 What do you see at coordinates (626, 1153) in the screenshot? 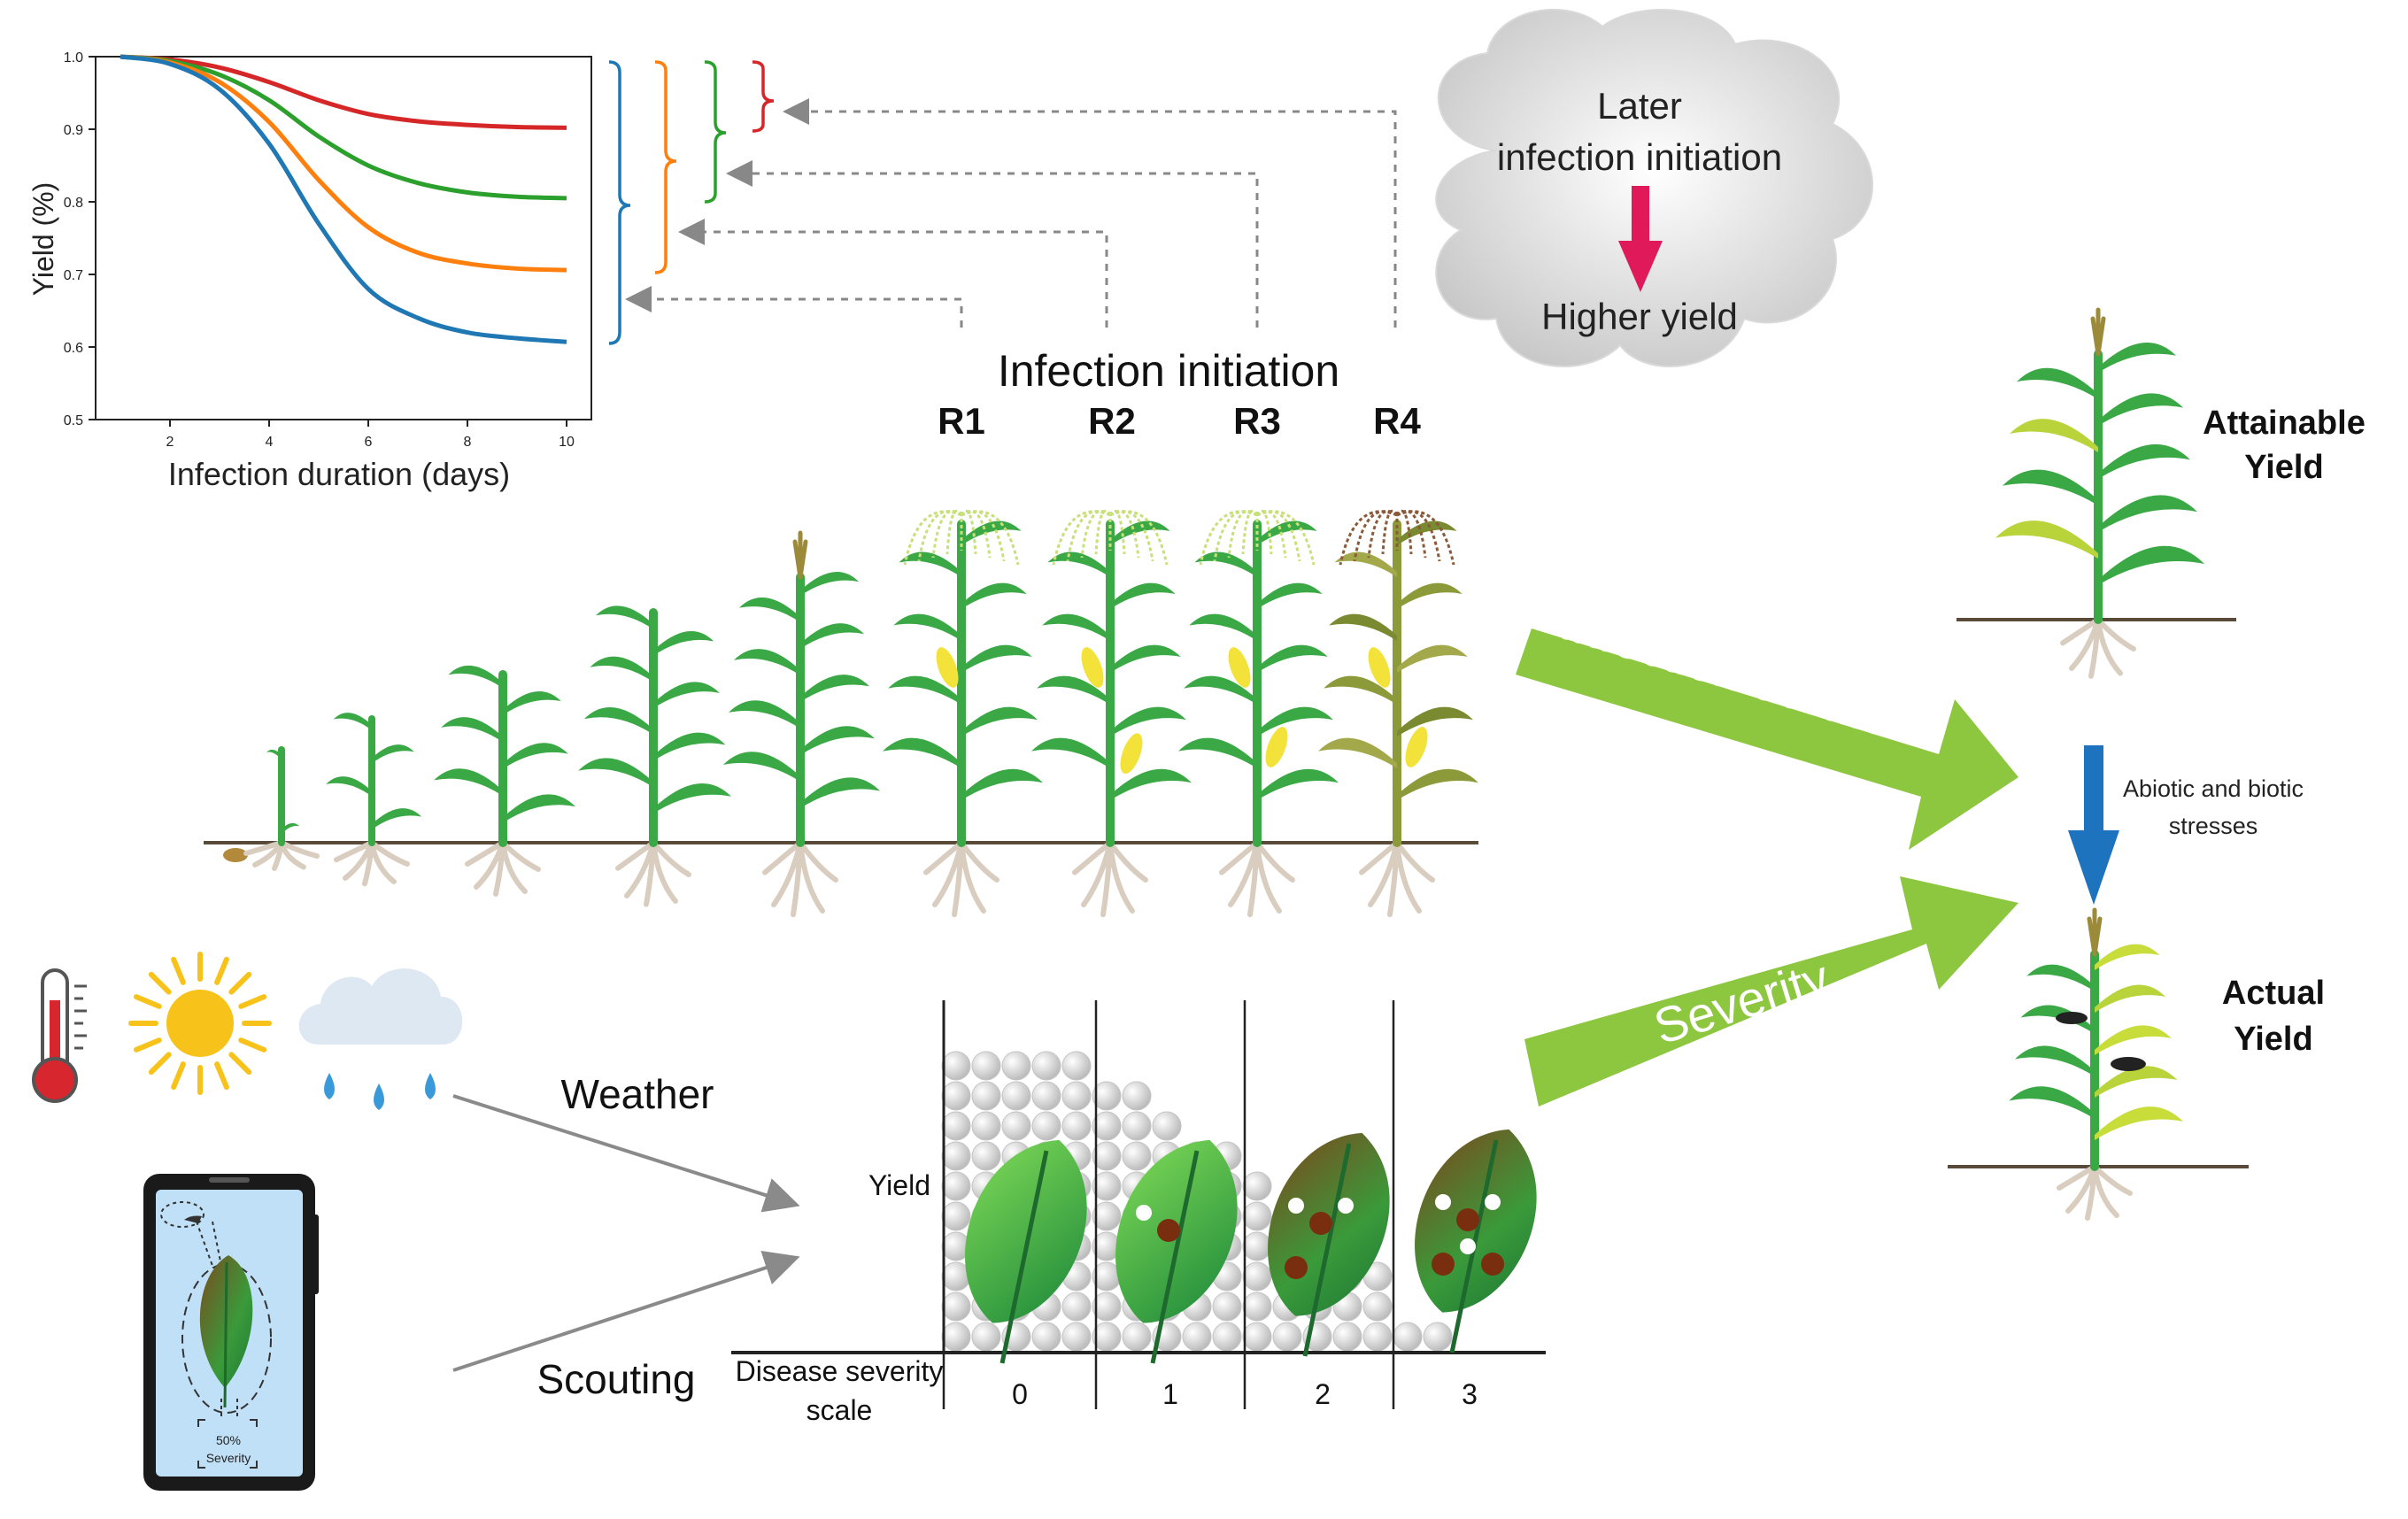
I see `weather-arrow` at bounding box center [626, 1153].